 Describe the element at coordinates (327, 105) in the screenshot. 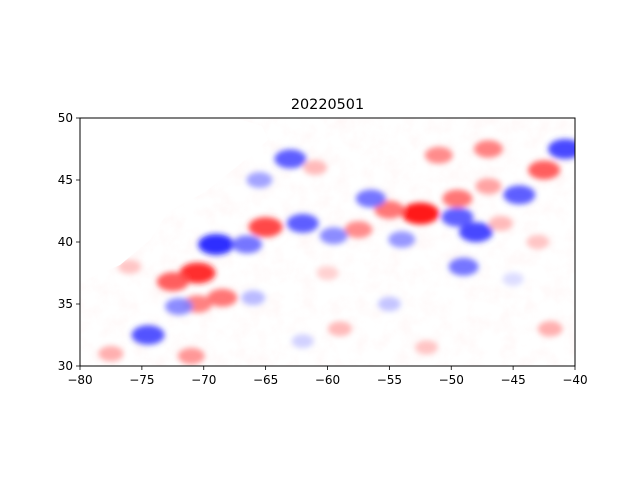

I see `chart-title: 20220501` at that location.